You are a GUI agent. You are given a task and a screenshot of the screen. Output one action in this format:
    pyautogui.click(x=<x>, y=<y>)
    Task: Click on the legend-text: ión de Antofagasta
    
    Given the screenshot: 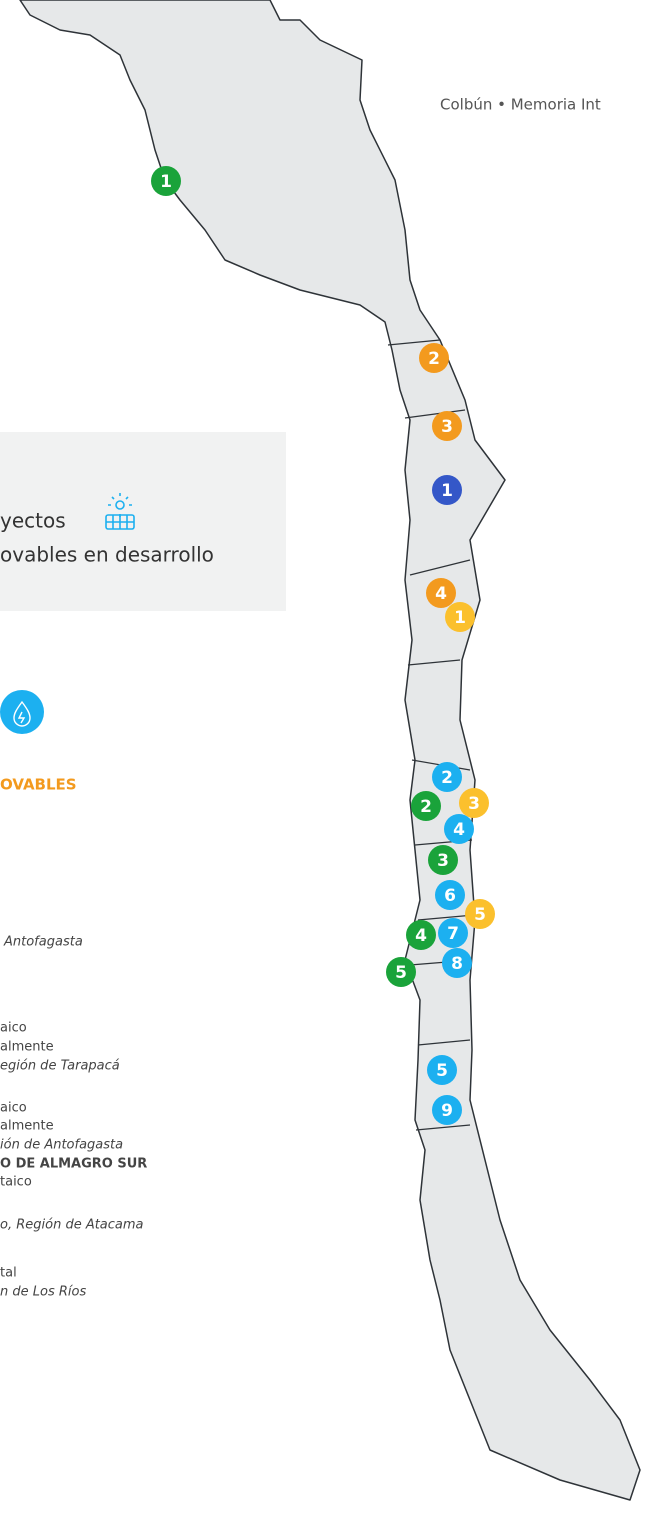 What is the action you would take?
    pyautogui.click(x=61, y=1145)
    